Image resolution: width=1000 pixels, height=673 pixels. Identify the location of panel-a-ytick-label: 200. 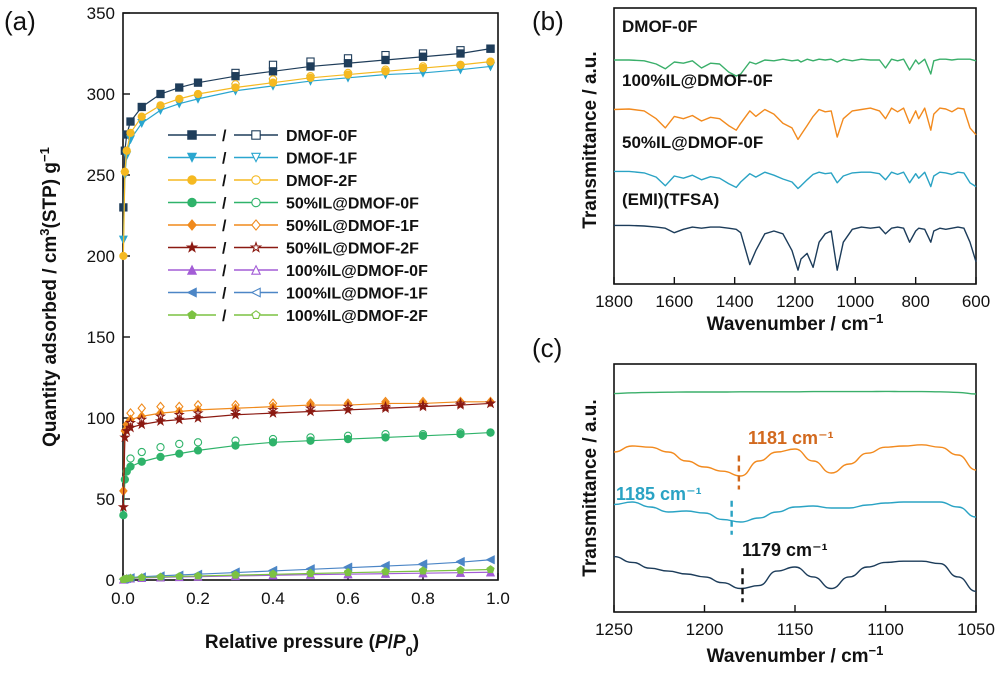
(101, 256).